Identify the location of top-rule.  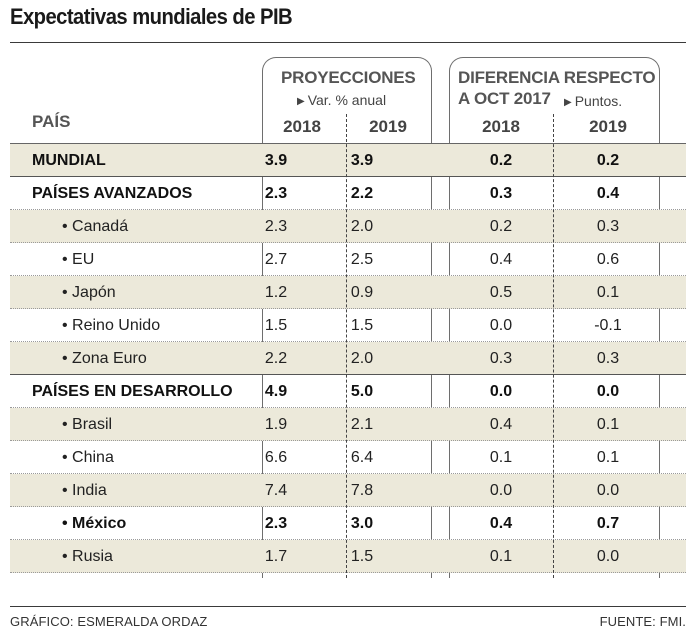
(348, 42).